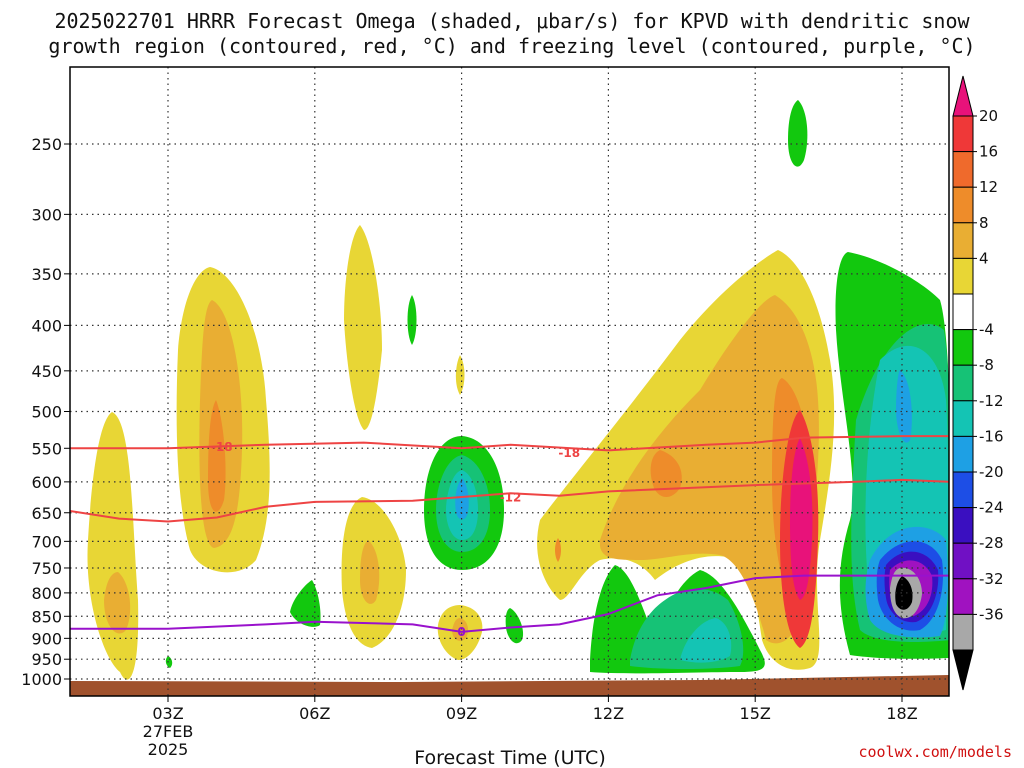 This screenshot has width=1024, height=768. I want to click on y-tick-label: 400, so click(46, 325).